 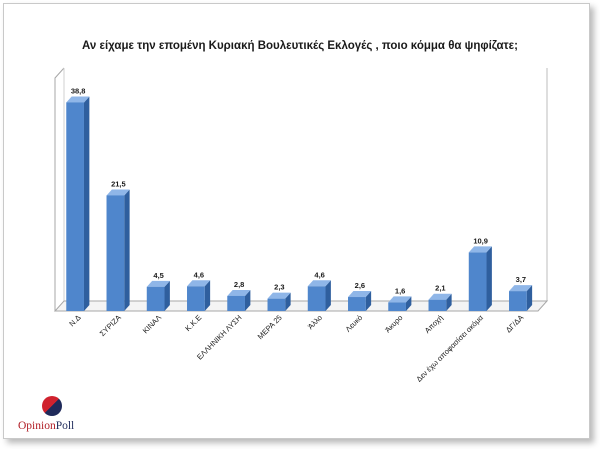 I want to click on value-label-2: 21,5, so click(x=118, y=183).